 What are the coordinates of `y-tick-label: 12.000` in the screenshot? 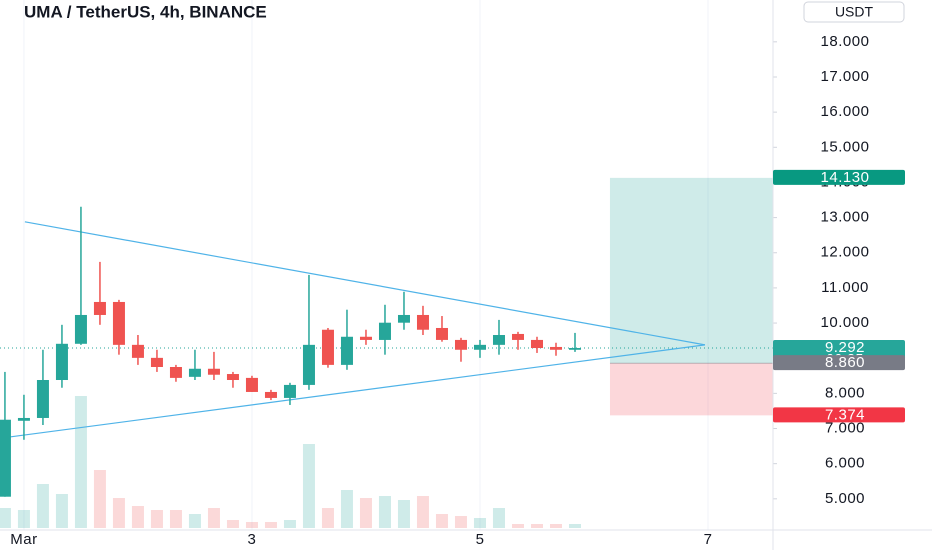 It's located at (845, 252).